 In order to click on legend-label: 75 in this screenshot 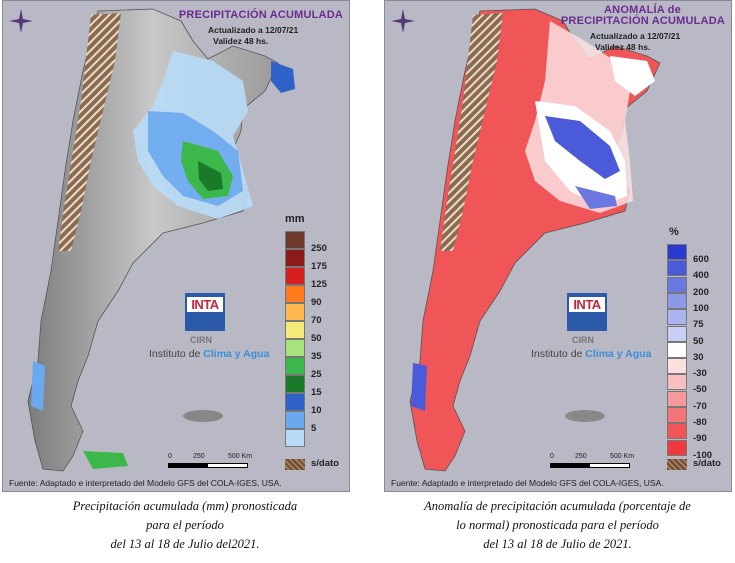, I will do `click(698, 325)`.